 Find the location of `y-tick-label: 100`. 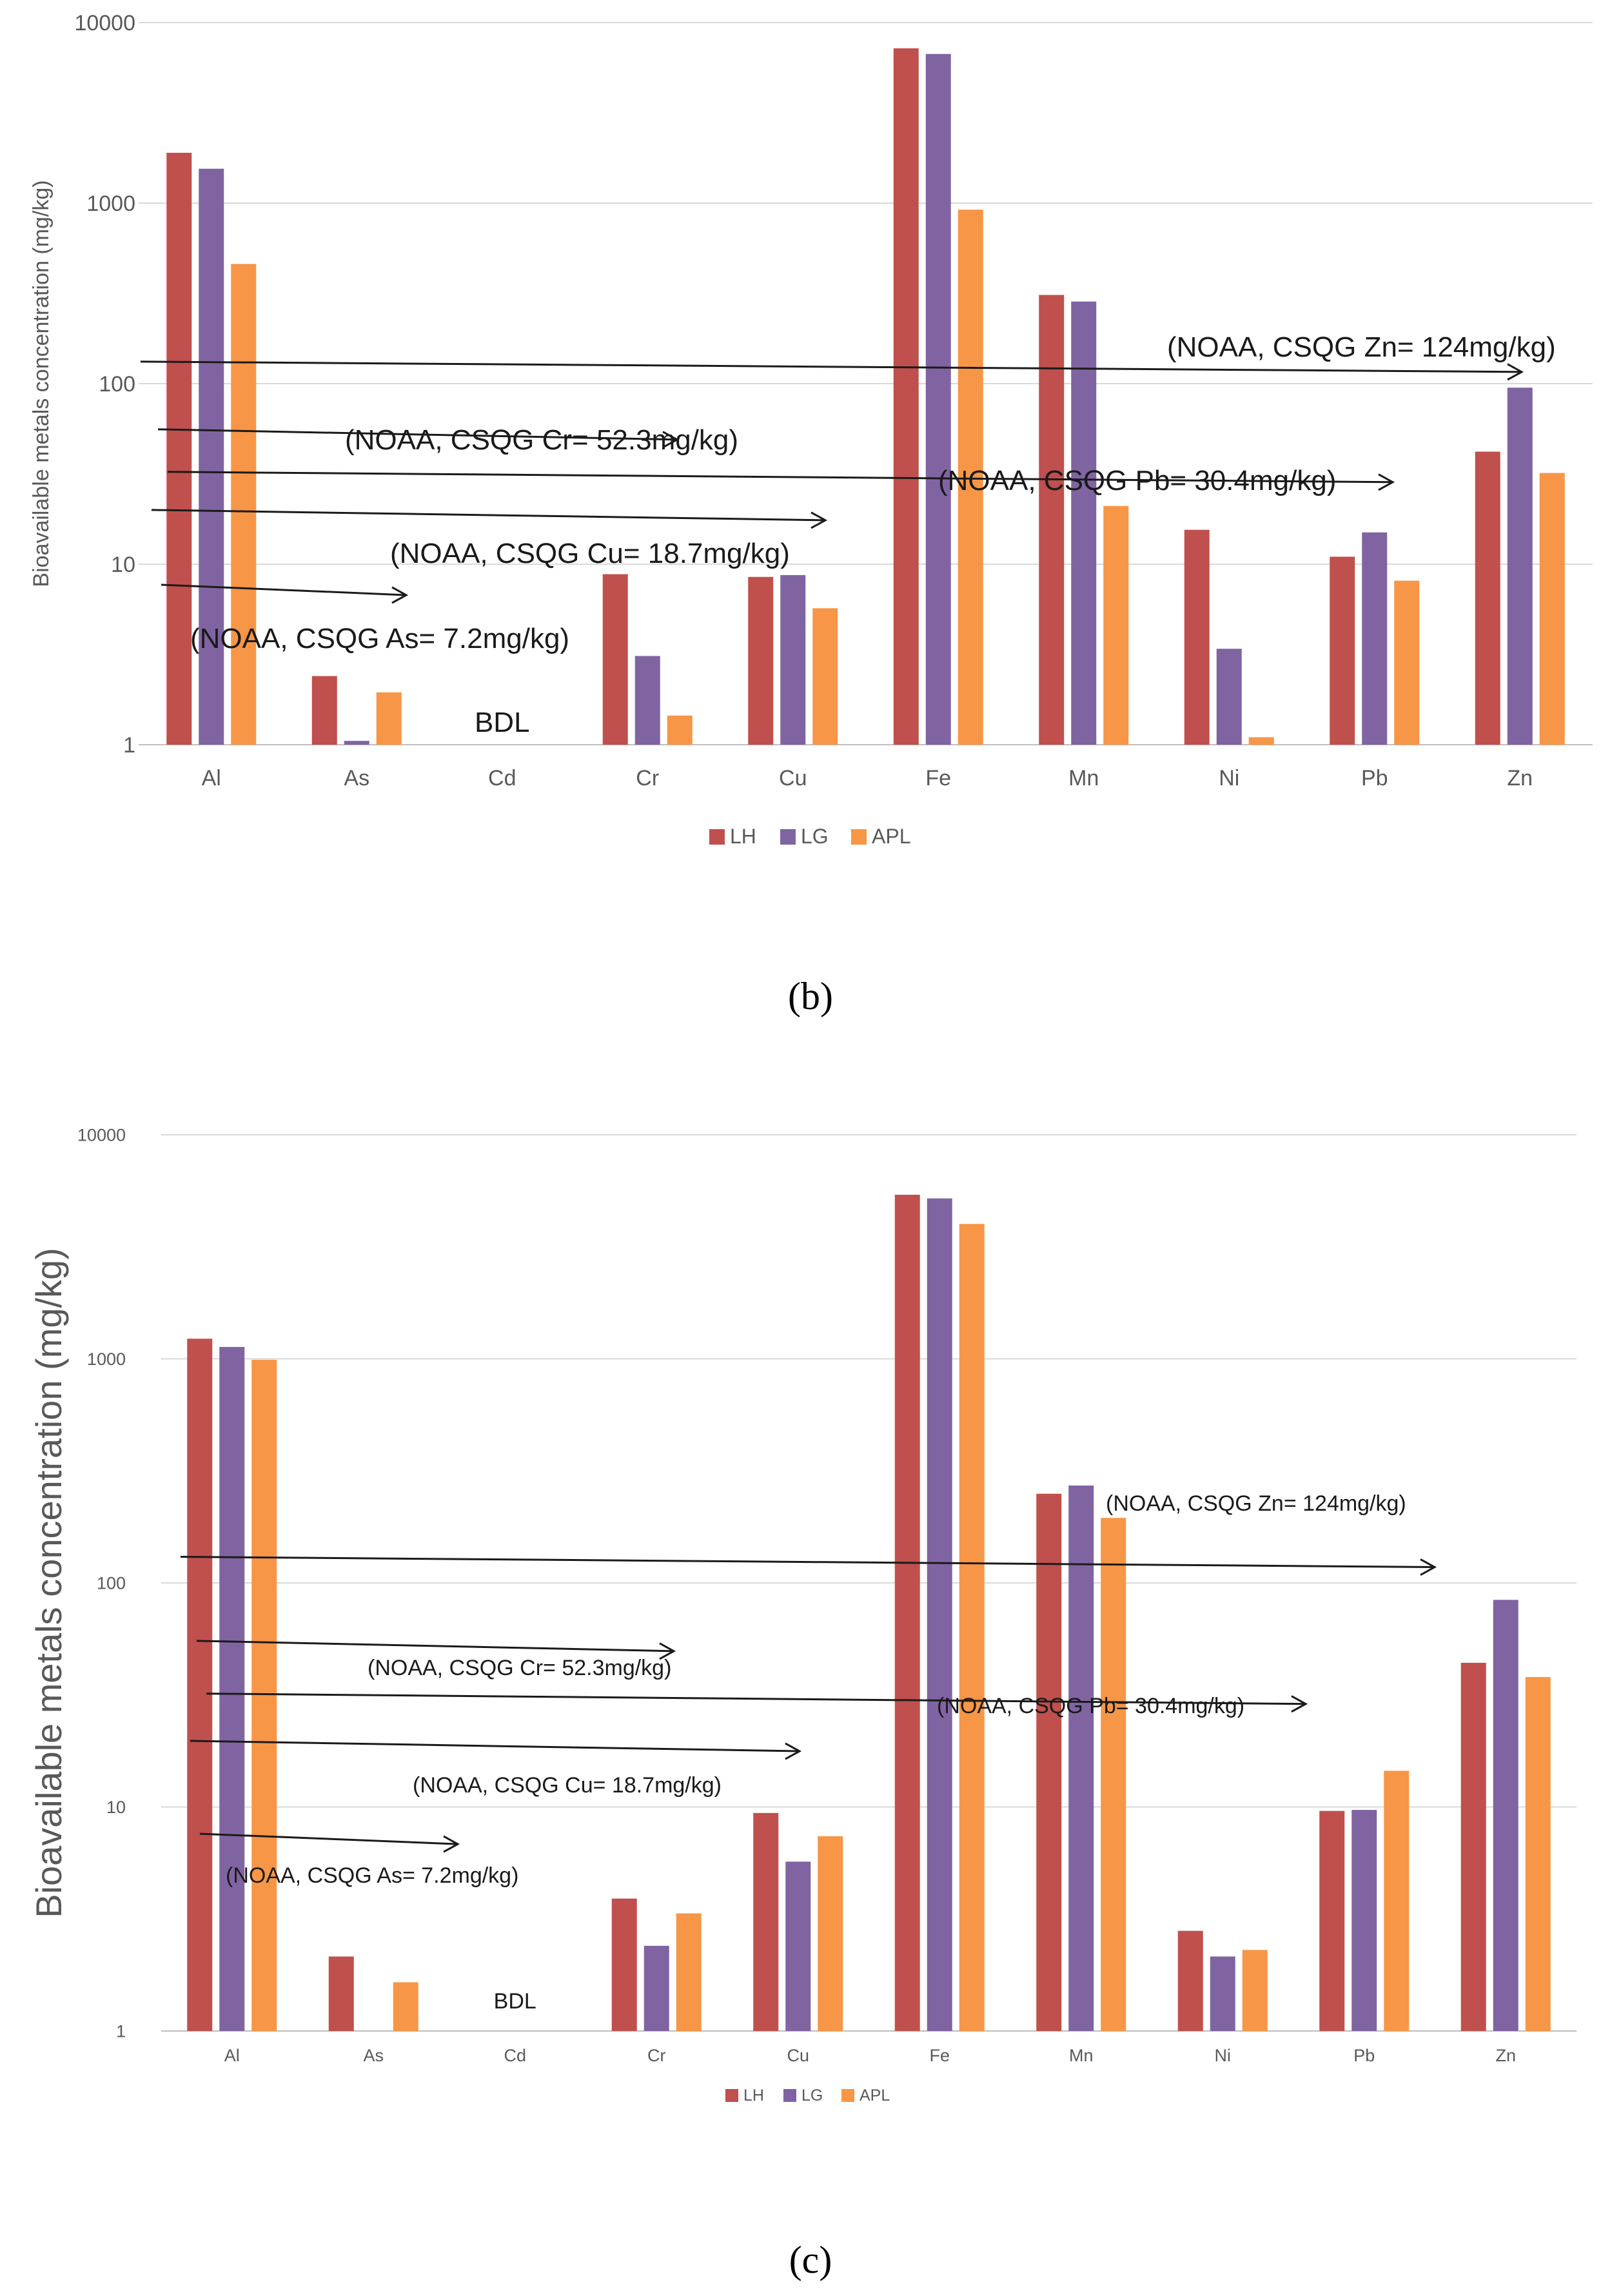

y-tick-label: 100 is located at coordinates (117, 384).